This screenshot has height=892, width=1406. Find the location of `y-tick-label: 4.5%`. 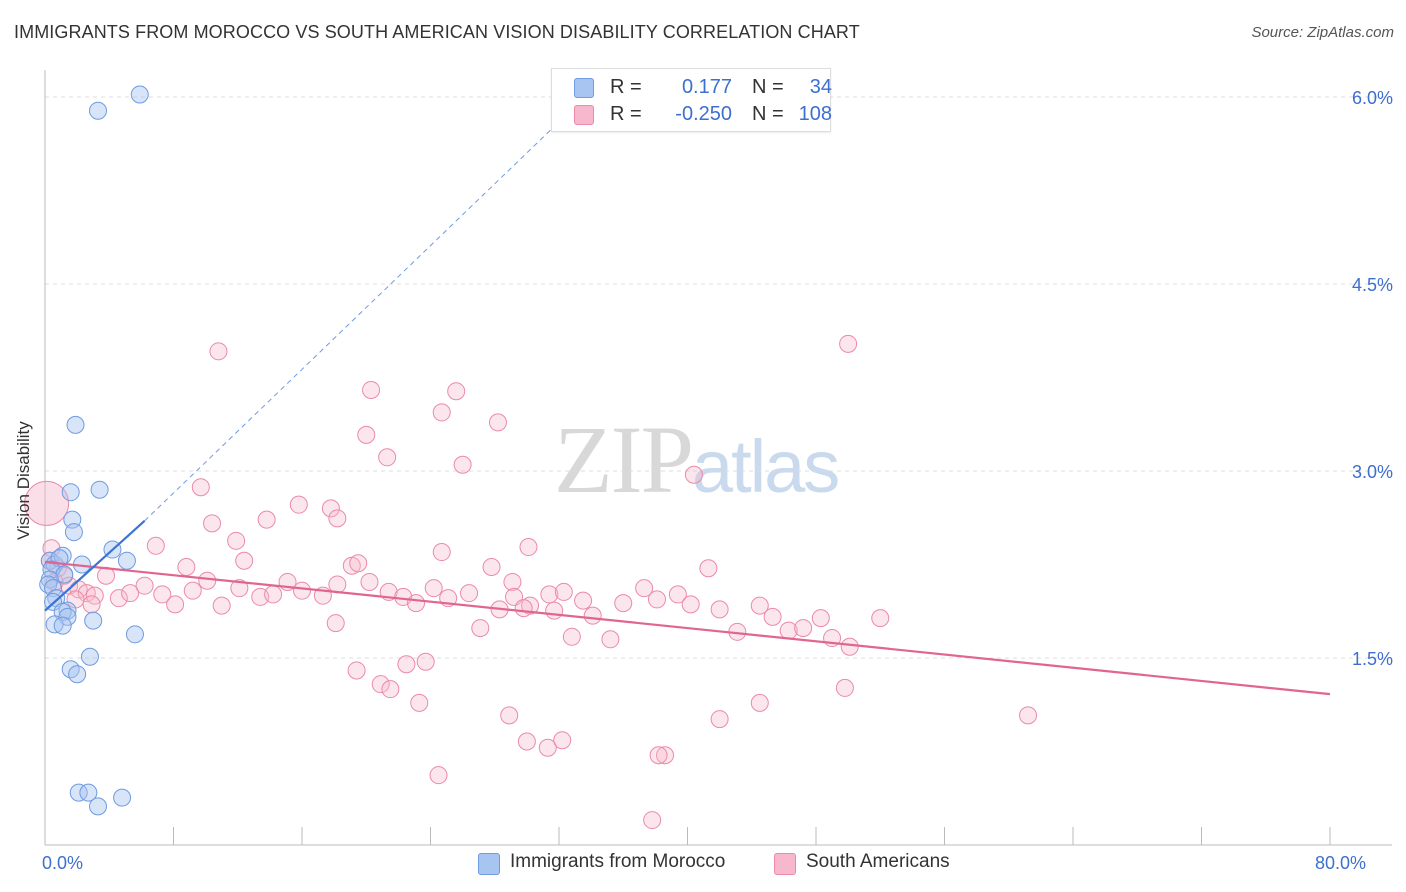

y-tick-label: 4.5% is located at coordinates (1372, 285).